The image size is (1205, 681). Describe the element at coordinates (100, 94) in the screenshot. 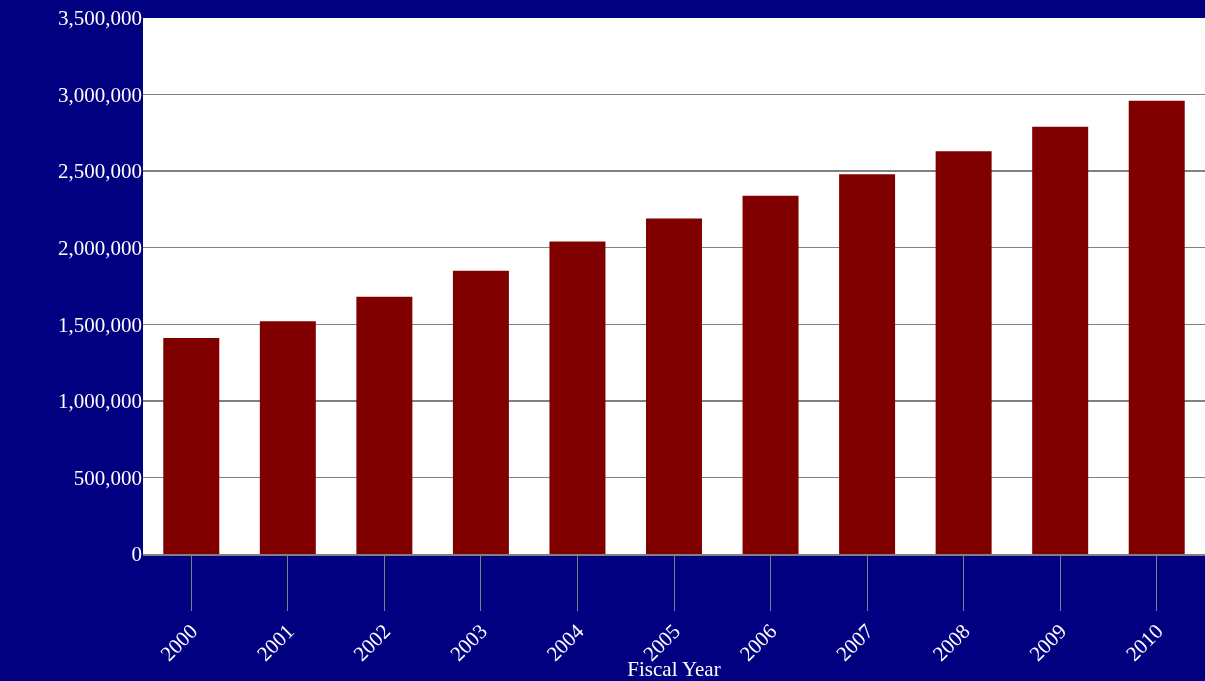

I see `y-tick-label: 3,000,000` at that location.